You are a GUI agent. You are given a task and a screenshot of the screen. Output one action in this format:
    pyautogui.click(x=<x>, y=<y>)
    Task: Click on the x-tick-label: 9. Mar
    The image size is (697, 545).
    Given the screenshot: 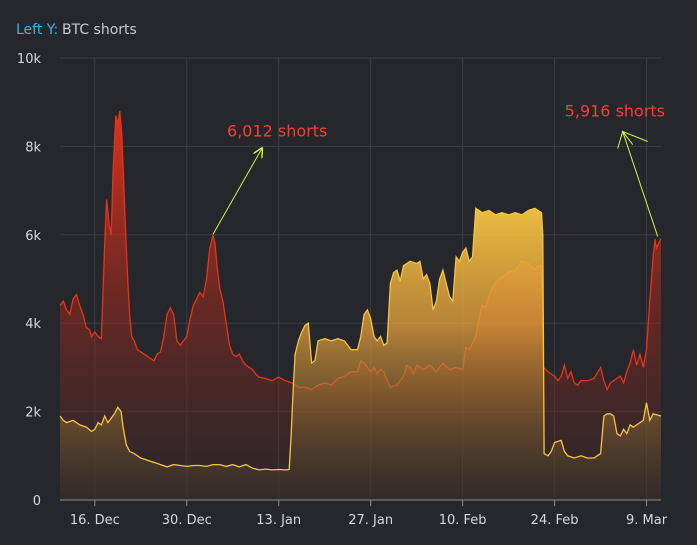 What is the action you would take?
    pyautogui.click(x=647, y=520)
    